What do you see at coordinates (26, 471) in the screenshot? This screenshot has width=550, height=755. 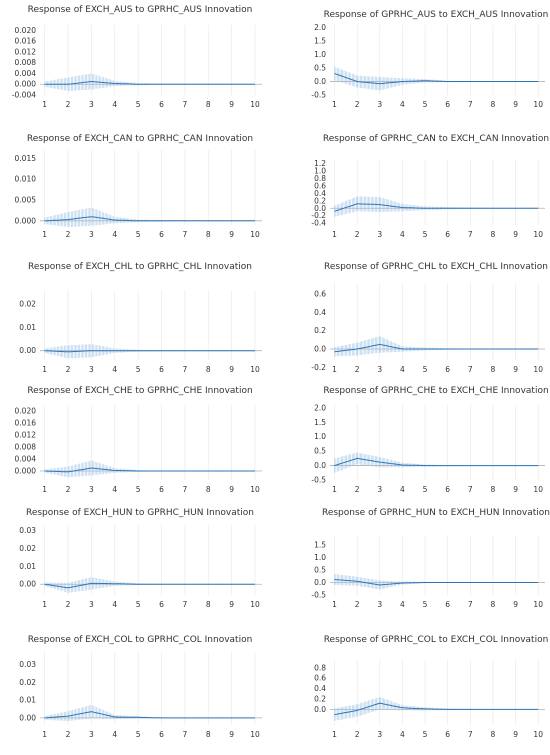 I see `y-tick-label: 0.000` at bounding box center [26, 471].